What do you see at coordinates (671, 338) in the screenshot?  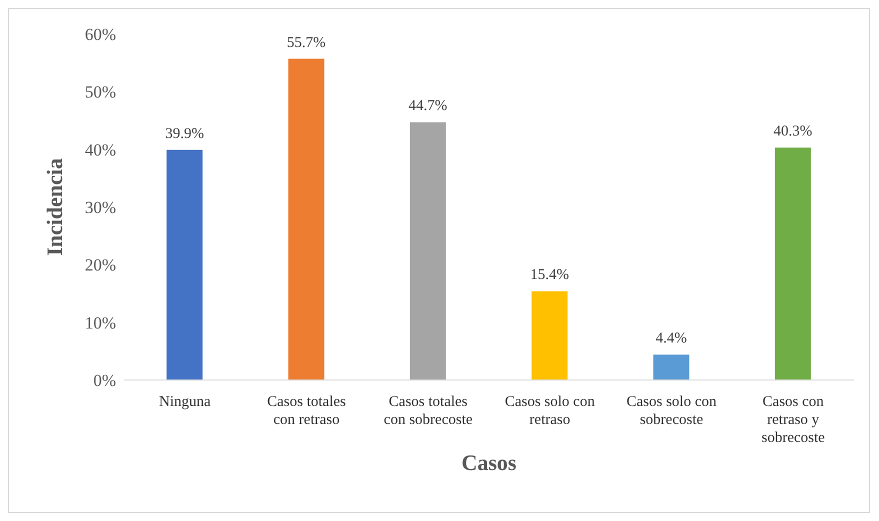 I see `data-label: 4.4%` at bounding box center [671, 338].